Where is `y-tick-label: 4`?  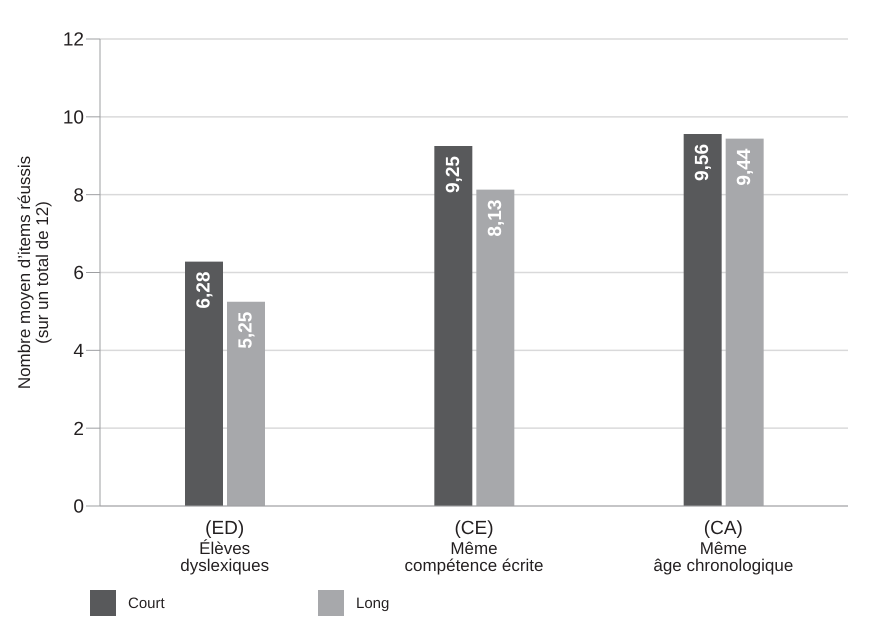
y-tick-label: 4 is located at coordinates (78, 351).